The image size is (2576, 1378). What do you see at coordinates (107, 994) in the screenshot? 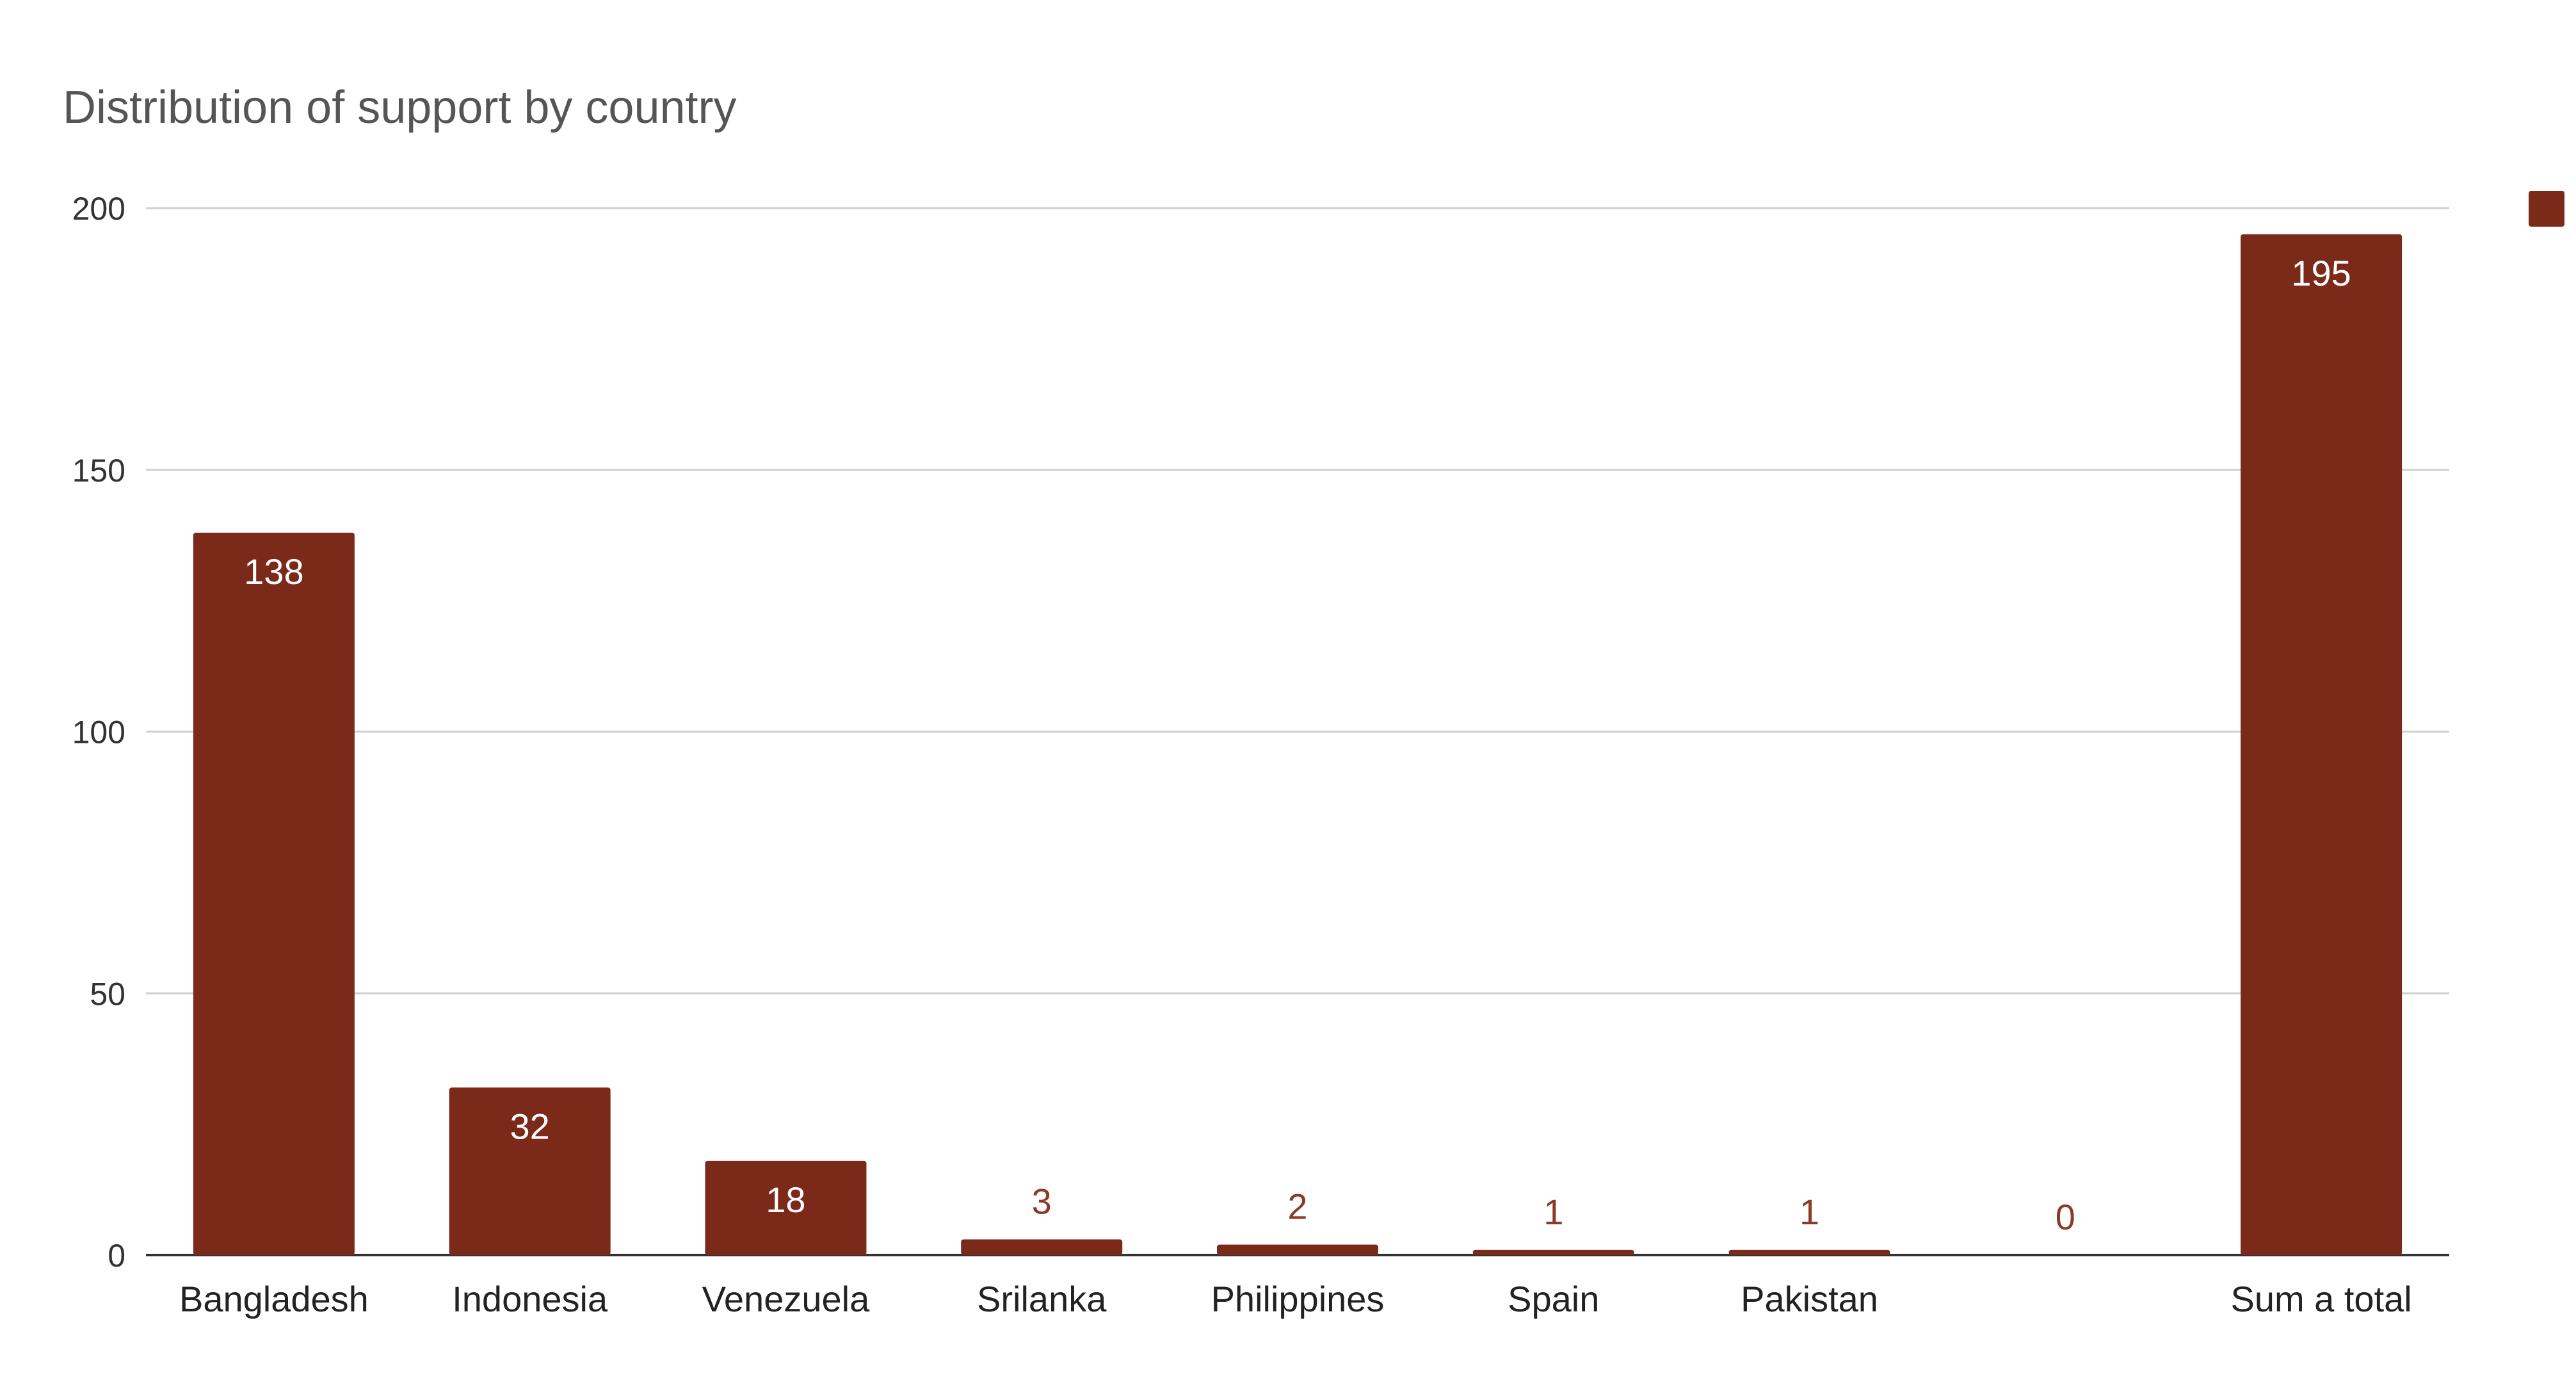
I see `y-tick-label: 50` at bounding box center [107, 994].